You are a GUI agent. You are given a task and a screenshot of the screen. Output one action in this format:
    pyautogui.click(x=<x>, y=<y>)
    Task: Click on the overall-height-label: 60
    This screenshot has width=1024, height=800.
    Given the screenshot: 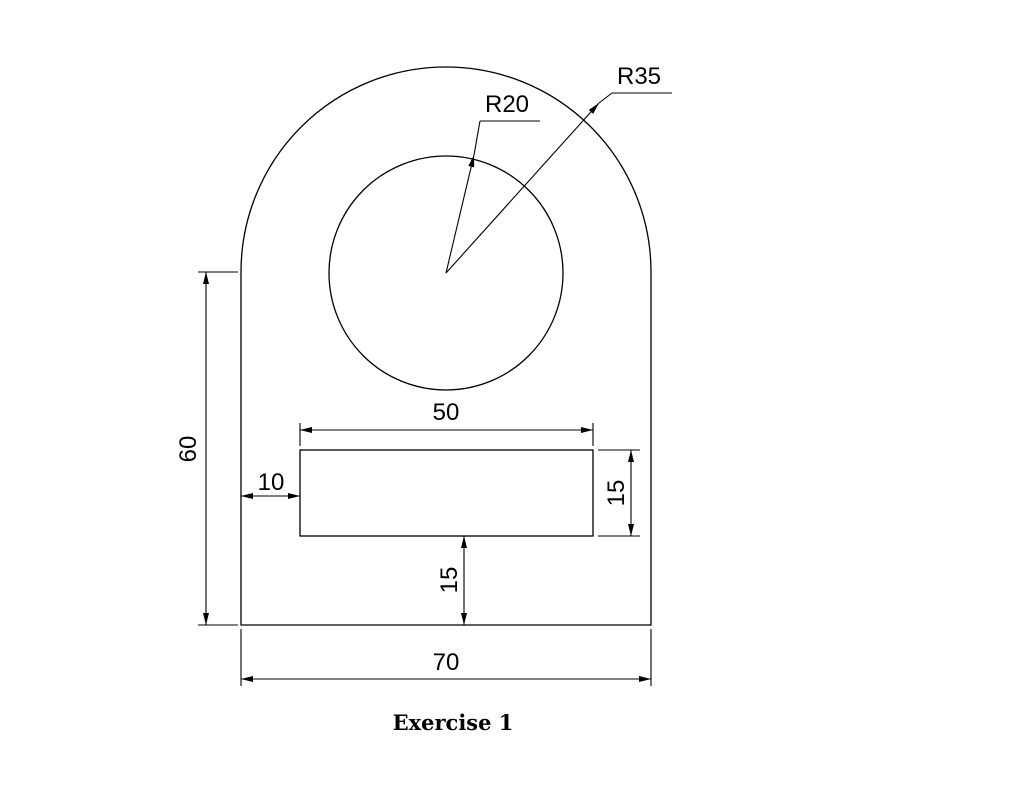 What is the action you would take?
    pyautogui.click(x=188, y=449)
    